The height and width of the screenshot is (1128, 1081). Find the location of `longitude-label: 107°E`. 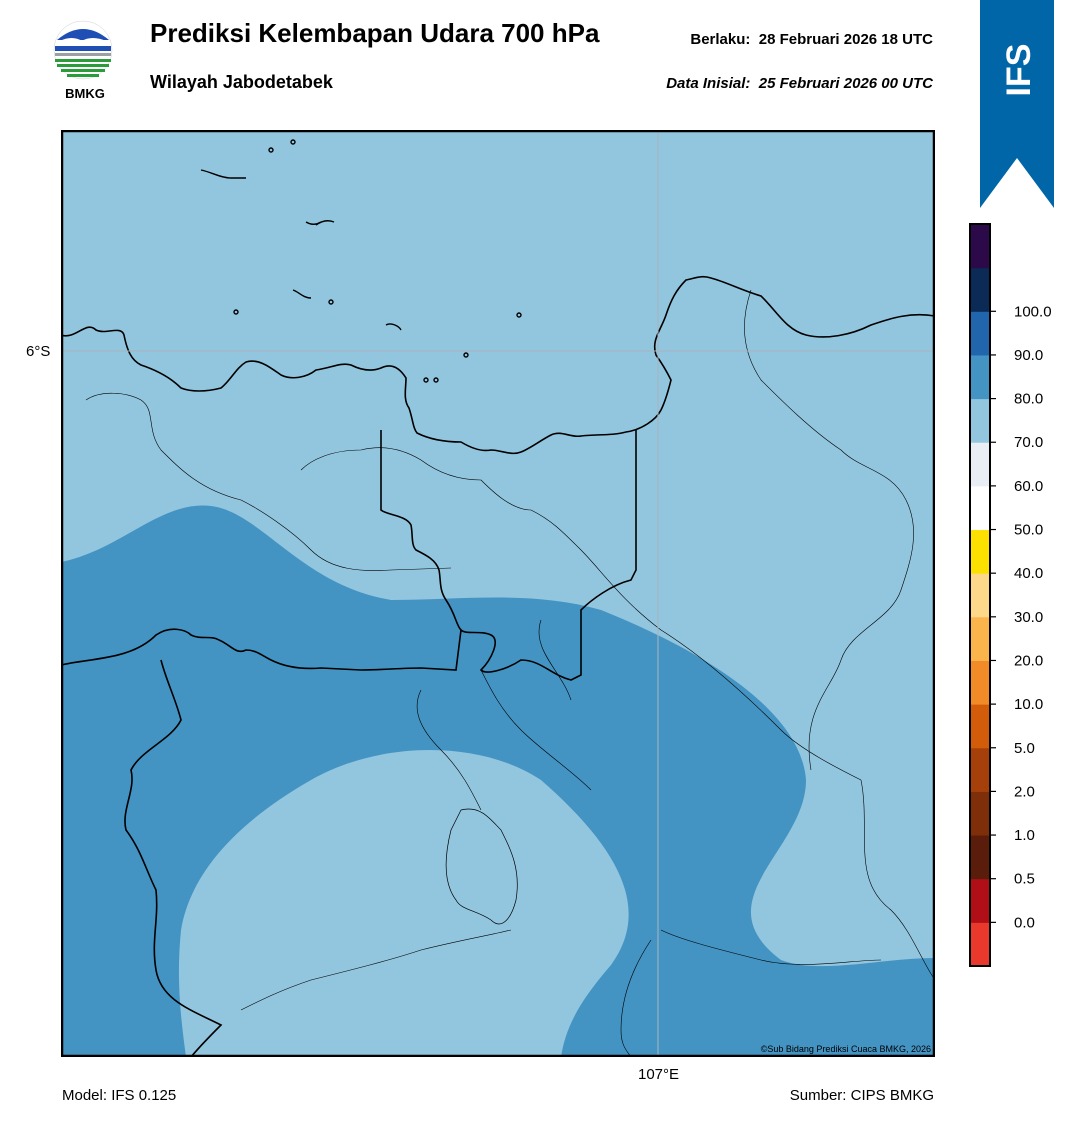

longitude-label: 107°E is located at coordinates (659, 1074).